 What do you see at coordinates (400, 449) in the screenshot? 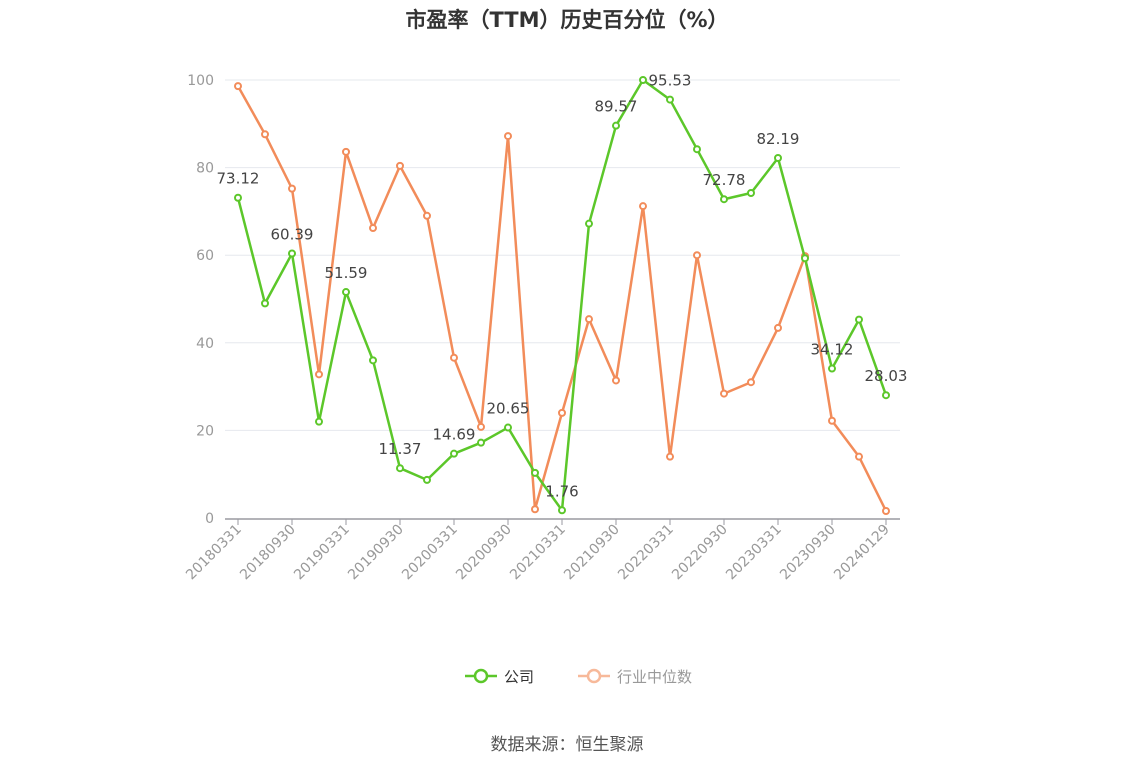
I see `data-label: 11.37` at bounding box center [400, 449].